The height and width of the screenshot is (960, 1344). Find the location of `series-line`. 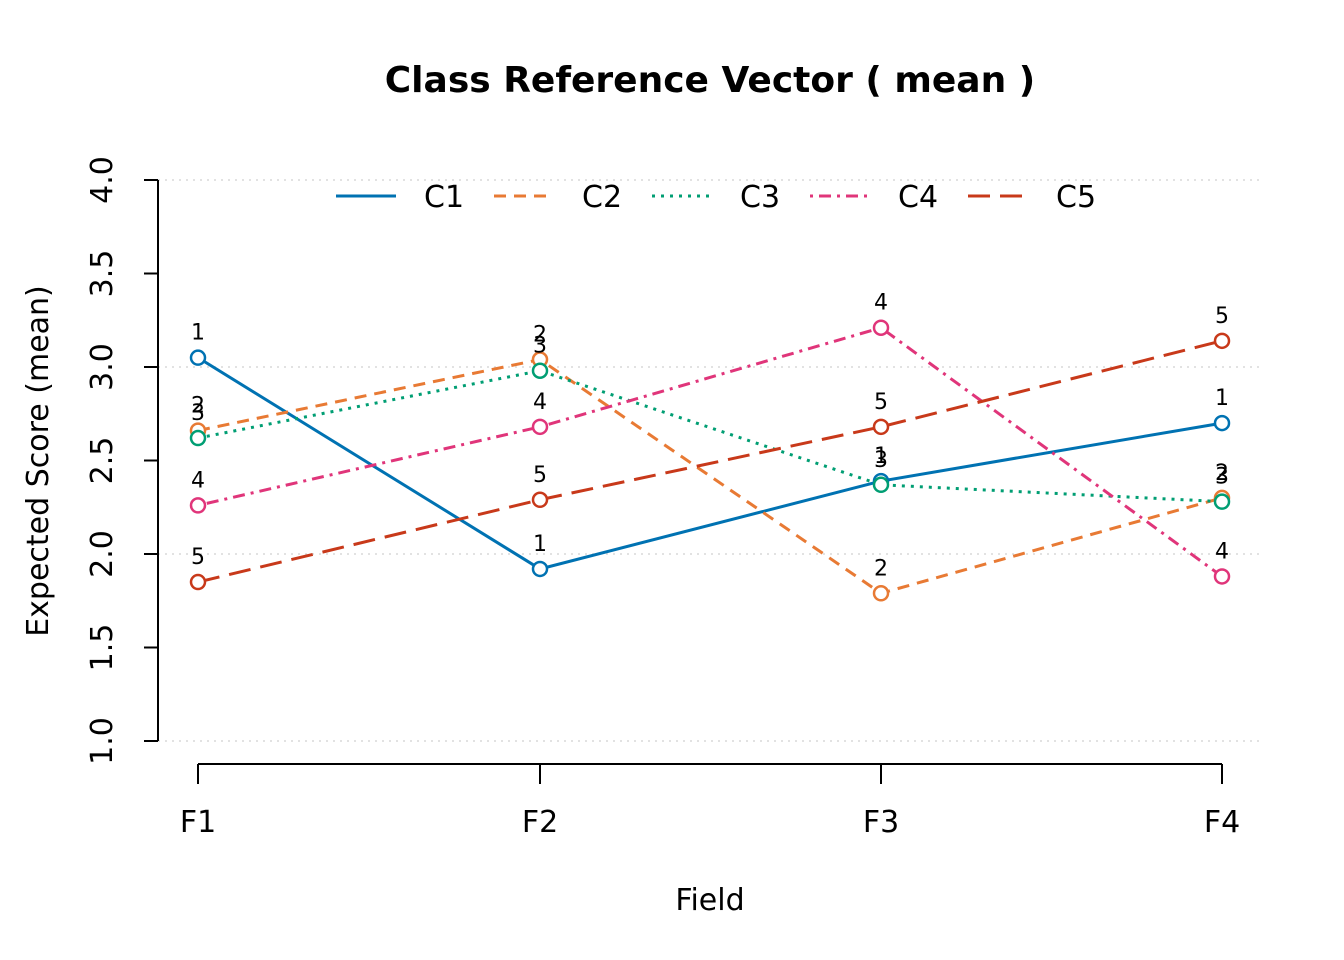

series-line is located at coordinates (710, 436).